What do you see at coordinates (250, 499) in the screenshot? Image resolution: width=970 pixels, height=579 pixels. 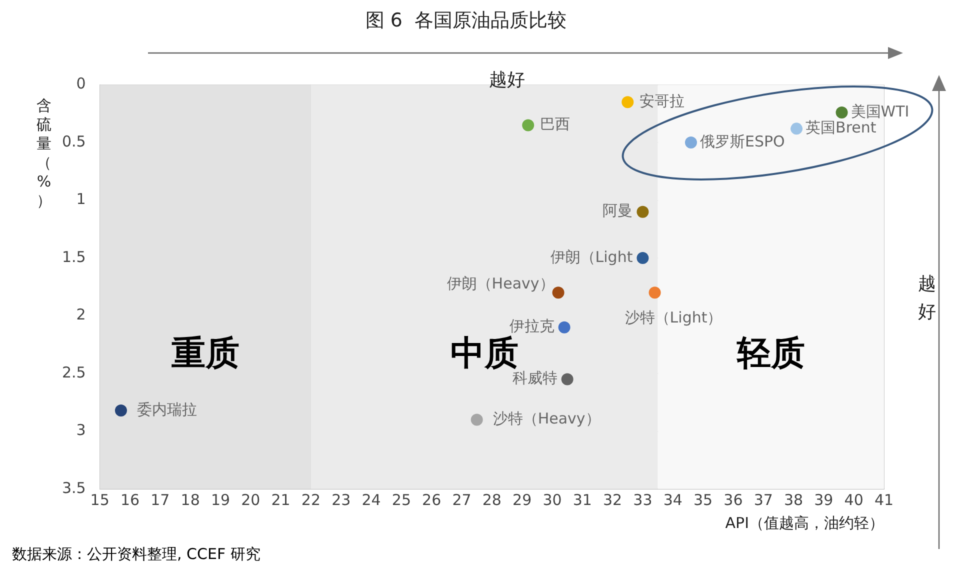 I see `x-tick-label: 20` at bounding box center [250, 499].